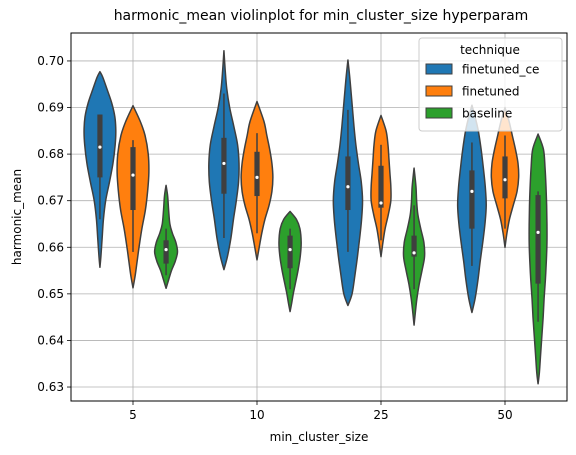  Describe the element at coordinates (439, 69) in the screenshot. I see `legend-swatch-finetuned_ce` at that location.